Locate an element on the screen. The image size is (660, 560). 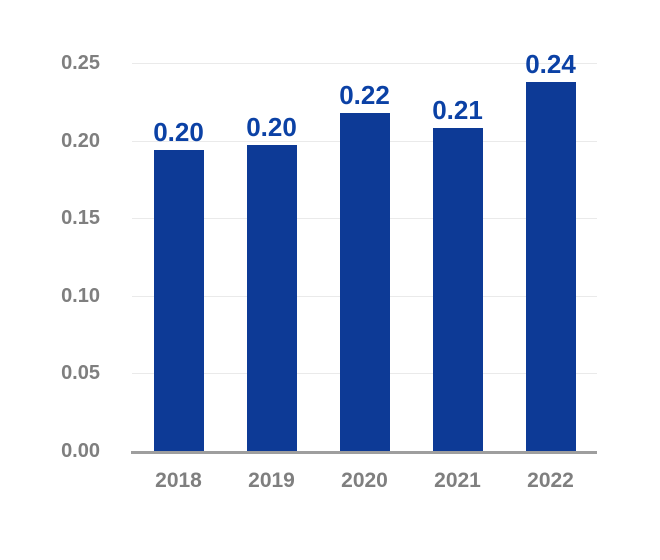
bar-2020 is located at coordinates (365, 282).